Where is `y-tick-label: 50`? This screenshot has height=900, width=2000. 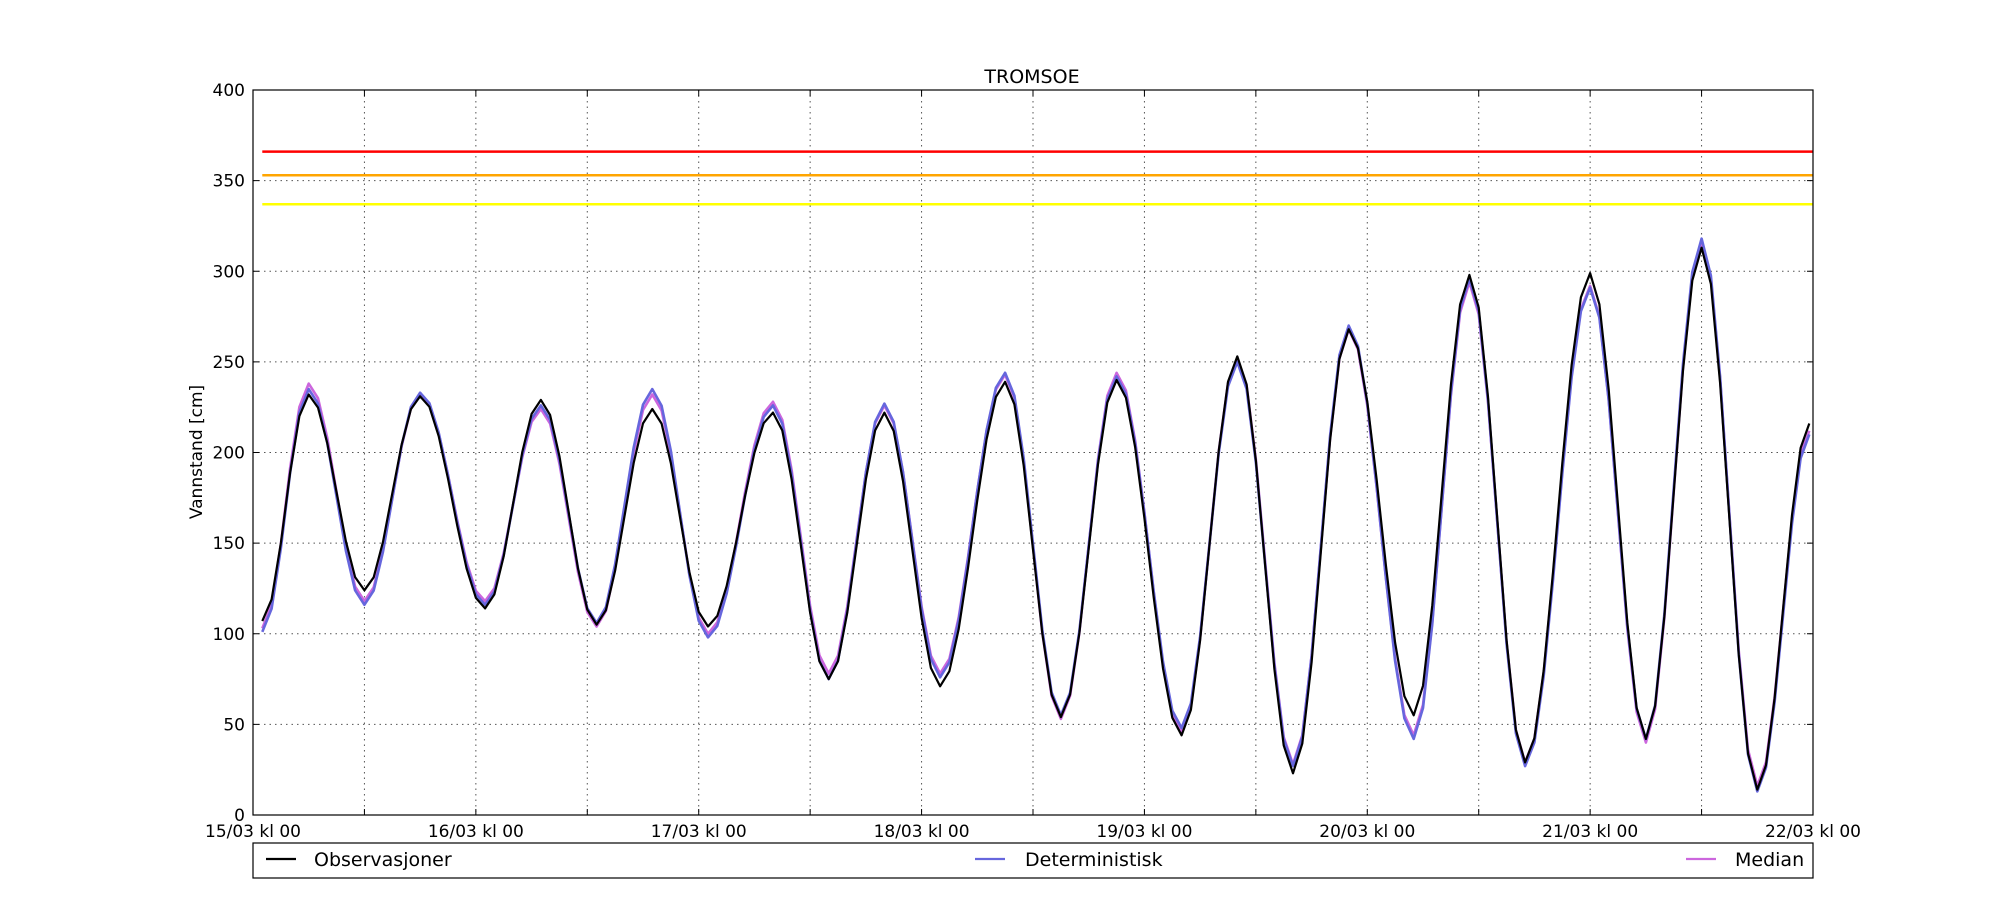
y-tick-label: 50 is located at coordinates (234, 725).